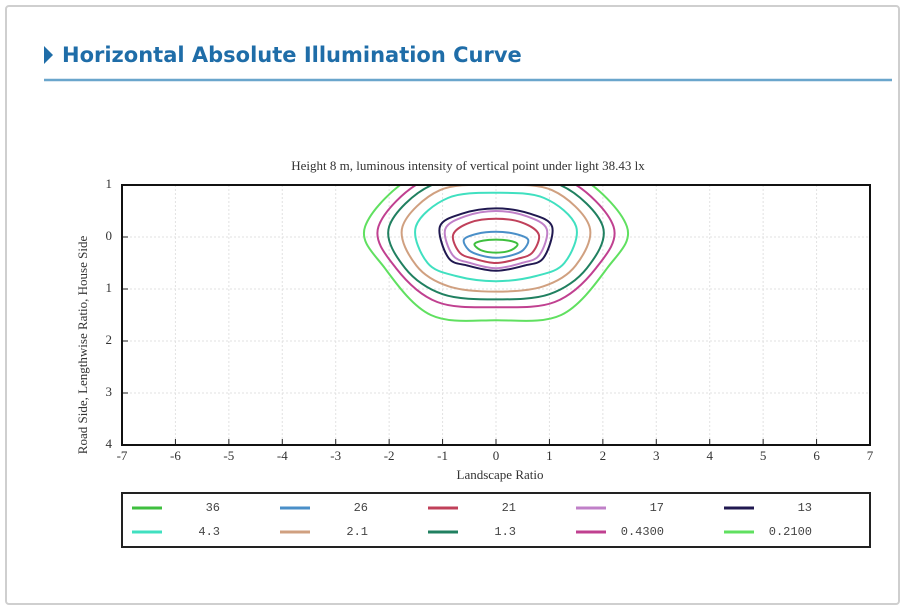 The height and width of the screenshot is (610, 907). I want to click on x-tick-label: 4, so click(709, 455).